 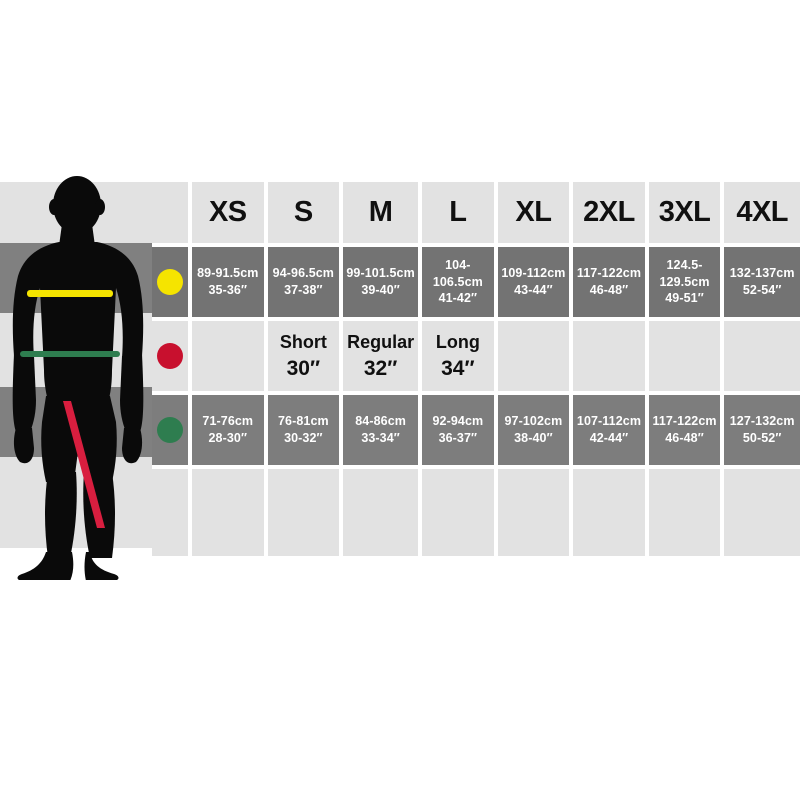 What do you see at coordinates (305, 512) in the screenshot?
I see `footer-s` at bounding box center [305, 512].